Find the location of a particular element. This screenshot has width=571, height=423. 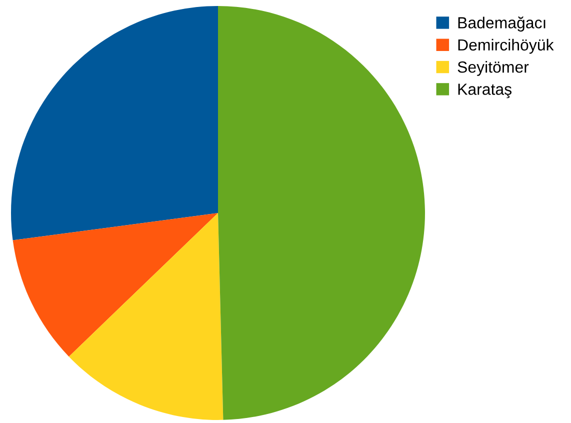

legend-label: Seyitömer is located at coordinates (493, 68).